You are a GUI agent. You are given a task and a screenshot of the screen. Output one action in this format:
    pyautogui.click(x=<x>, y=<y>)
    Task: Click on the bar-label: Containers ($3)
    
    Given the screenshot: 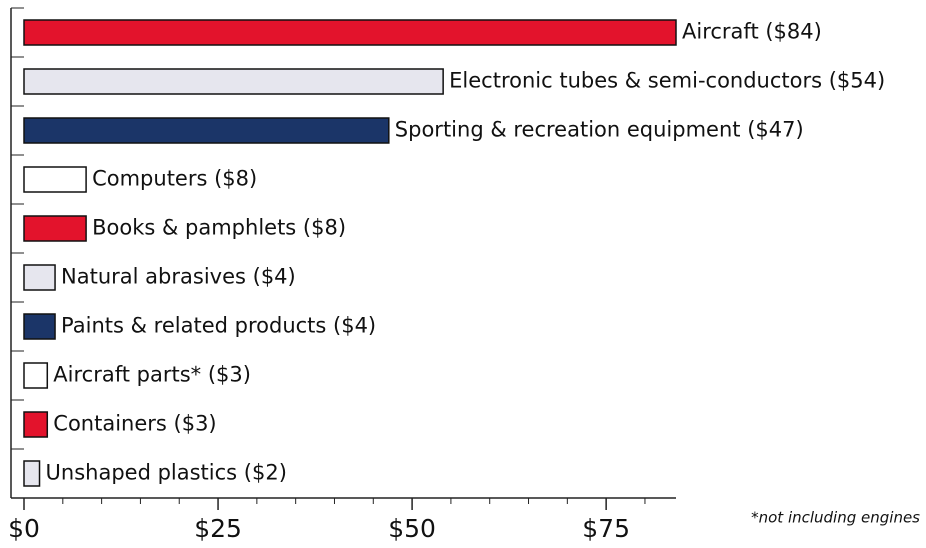 What is the action you would take?
    pyautogui.click(x=134, y=424)
    